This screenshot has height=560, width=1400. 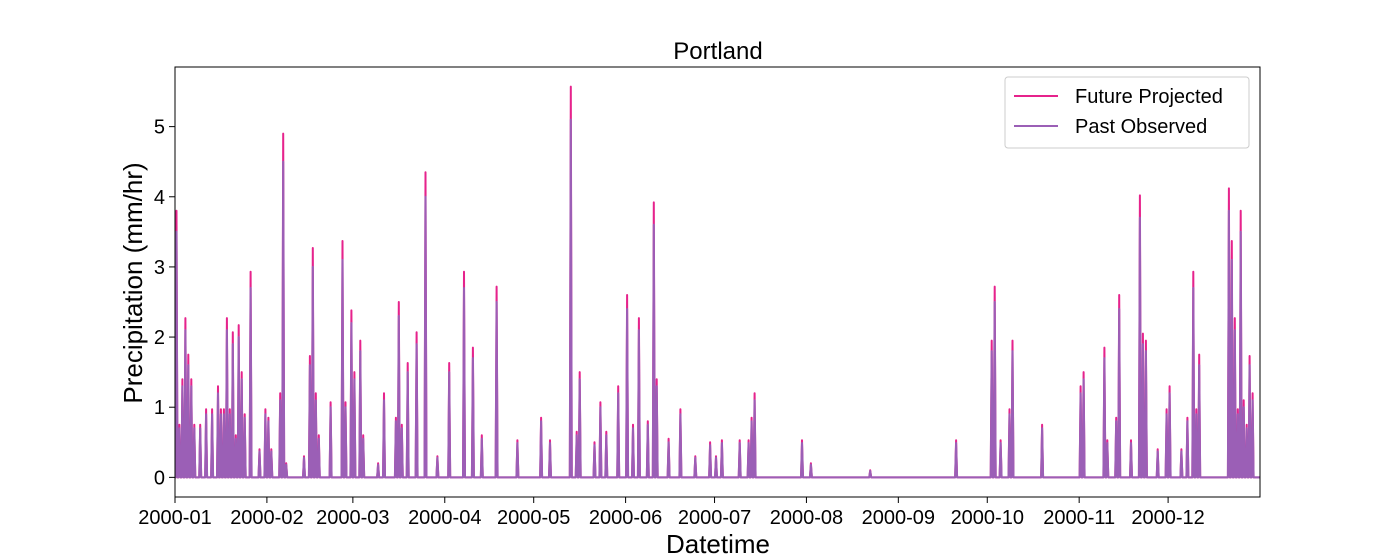 I want to click on x-tick-label: 2000-07, so click(x=714, y=518).